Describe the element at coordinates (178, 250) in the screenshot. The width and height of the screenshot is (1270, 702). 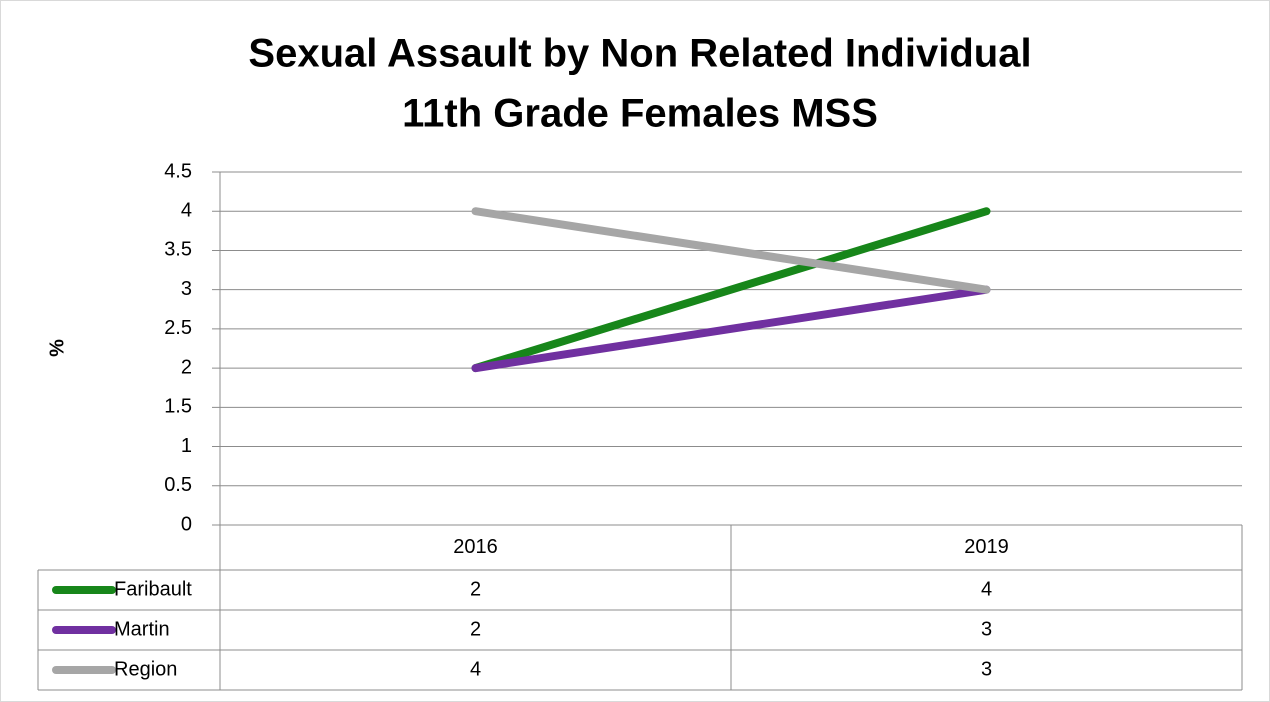
I see `y-tick-label: 3.5` at that location.